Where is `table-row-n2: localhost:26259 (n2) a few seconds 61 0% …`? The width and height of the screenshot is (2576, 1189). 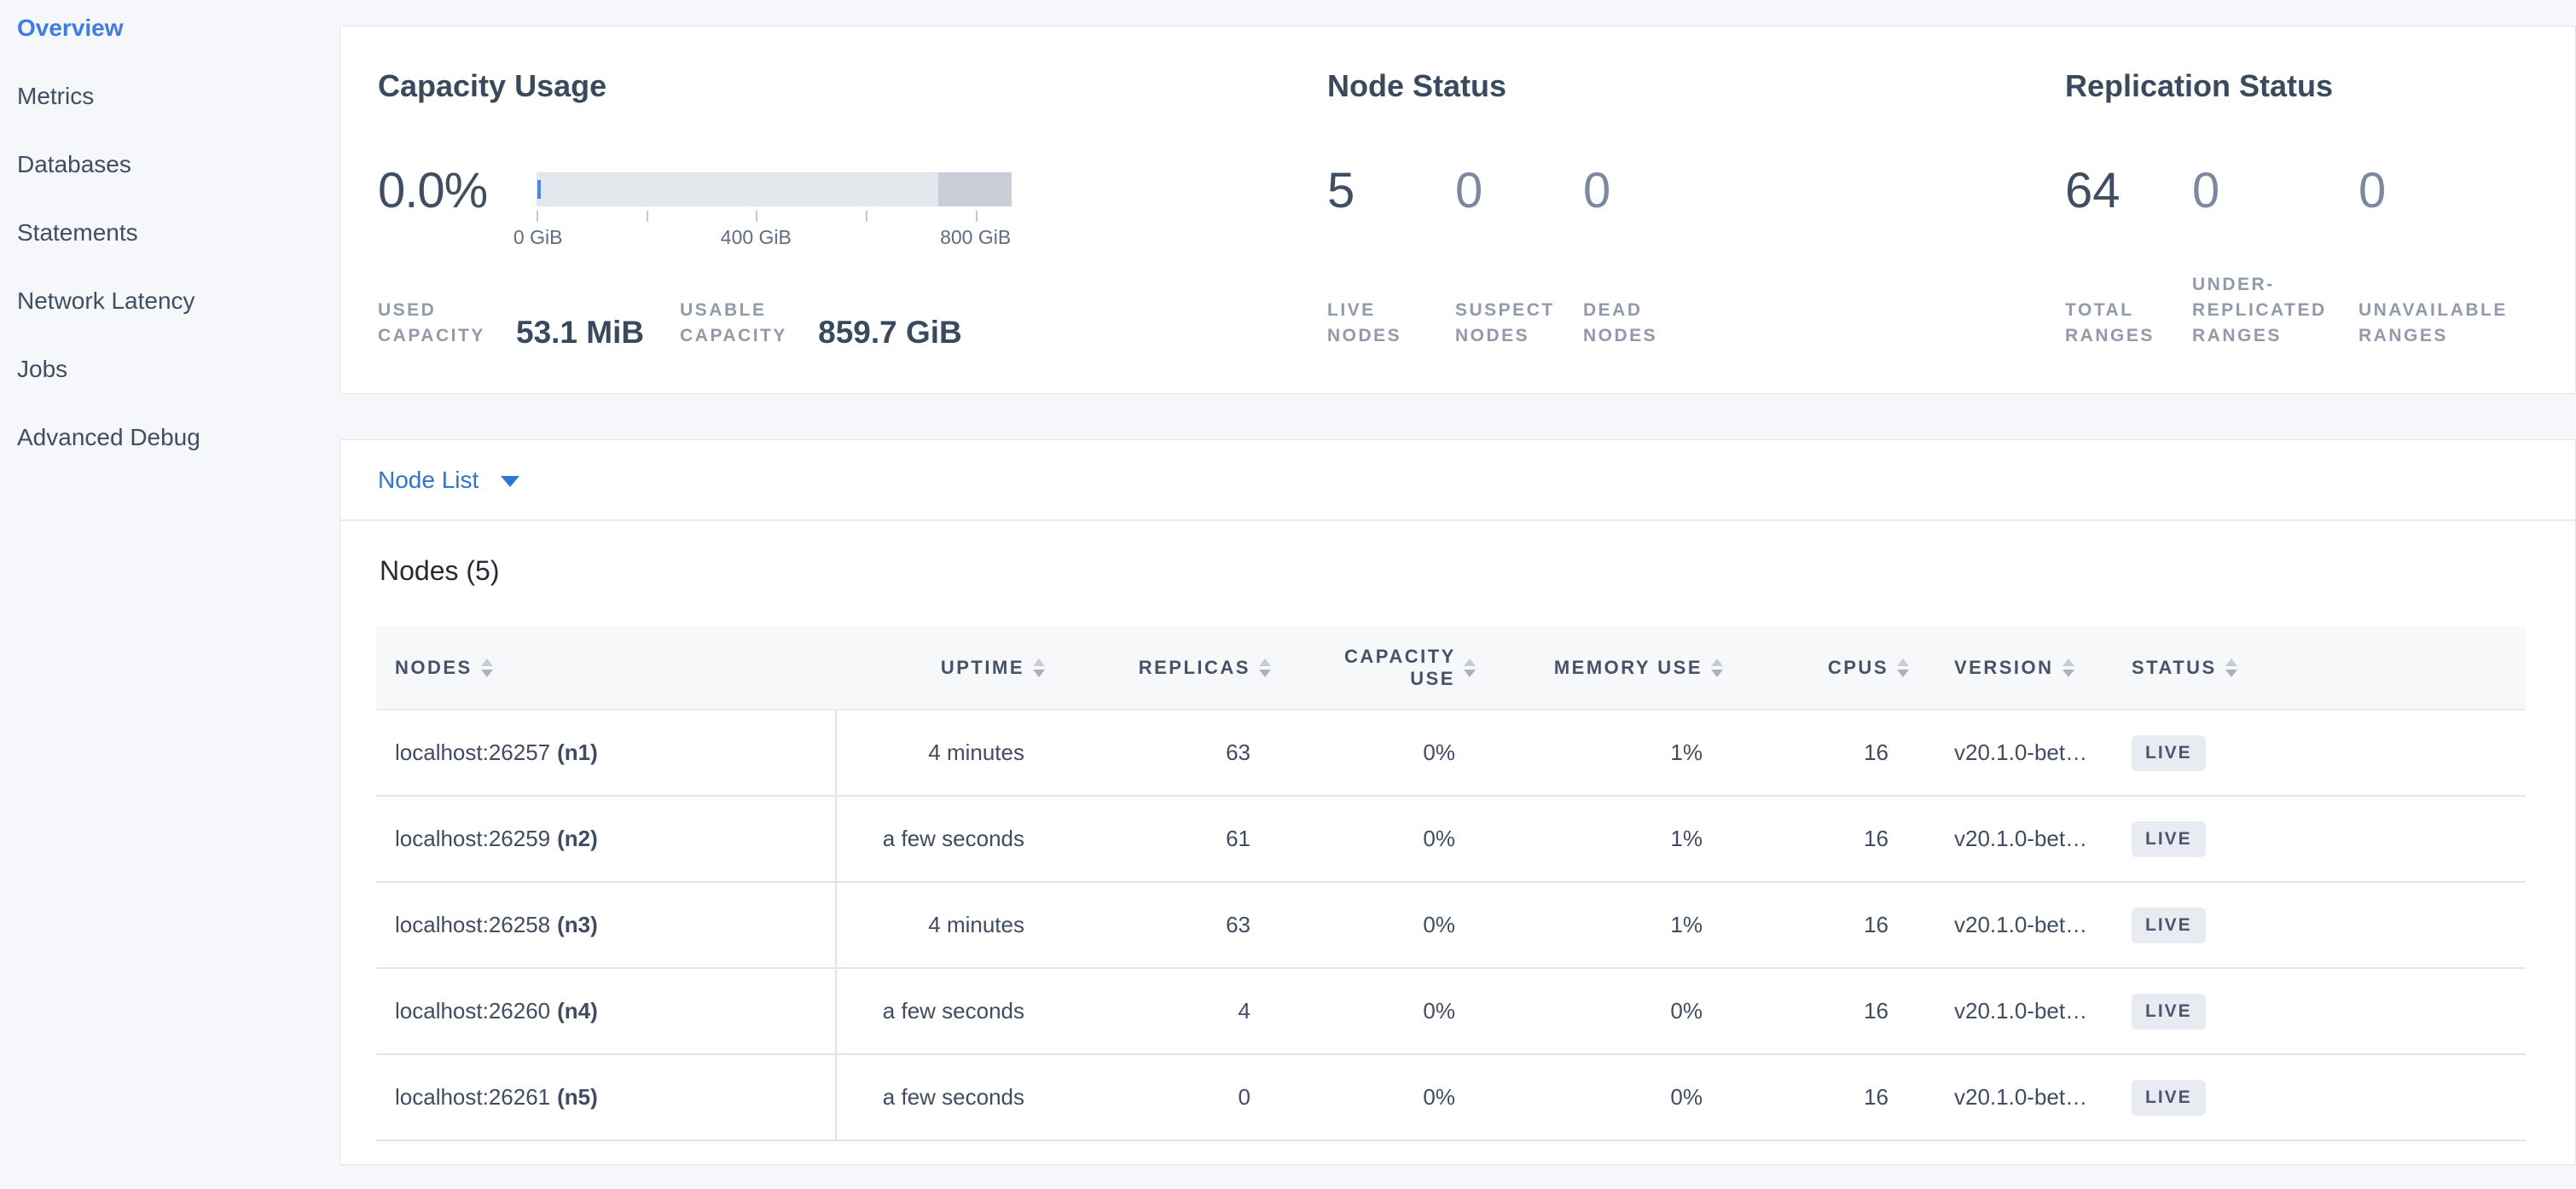
table-row-n2: localhost:26259 (n2) a few seconds 61 0% … is located at coordinates (1451, 840).